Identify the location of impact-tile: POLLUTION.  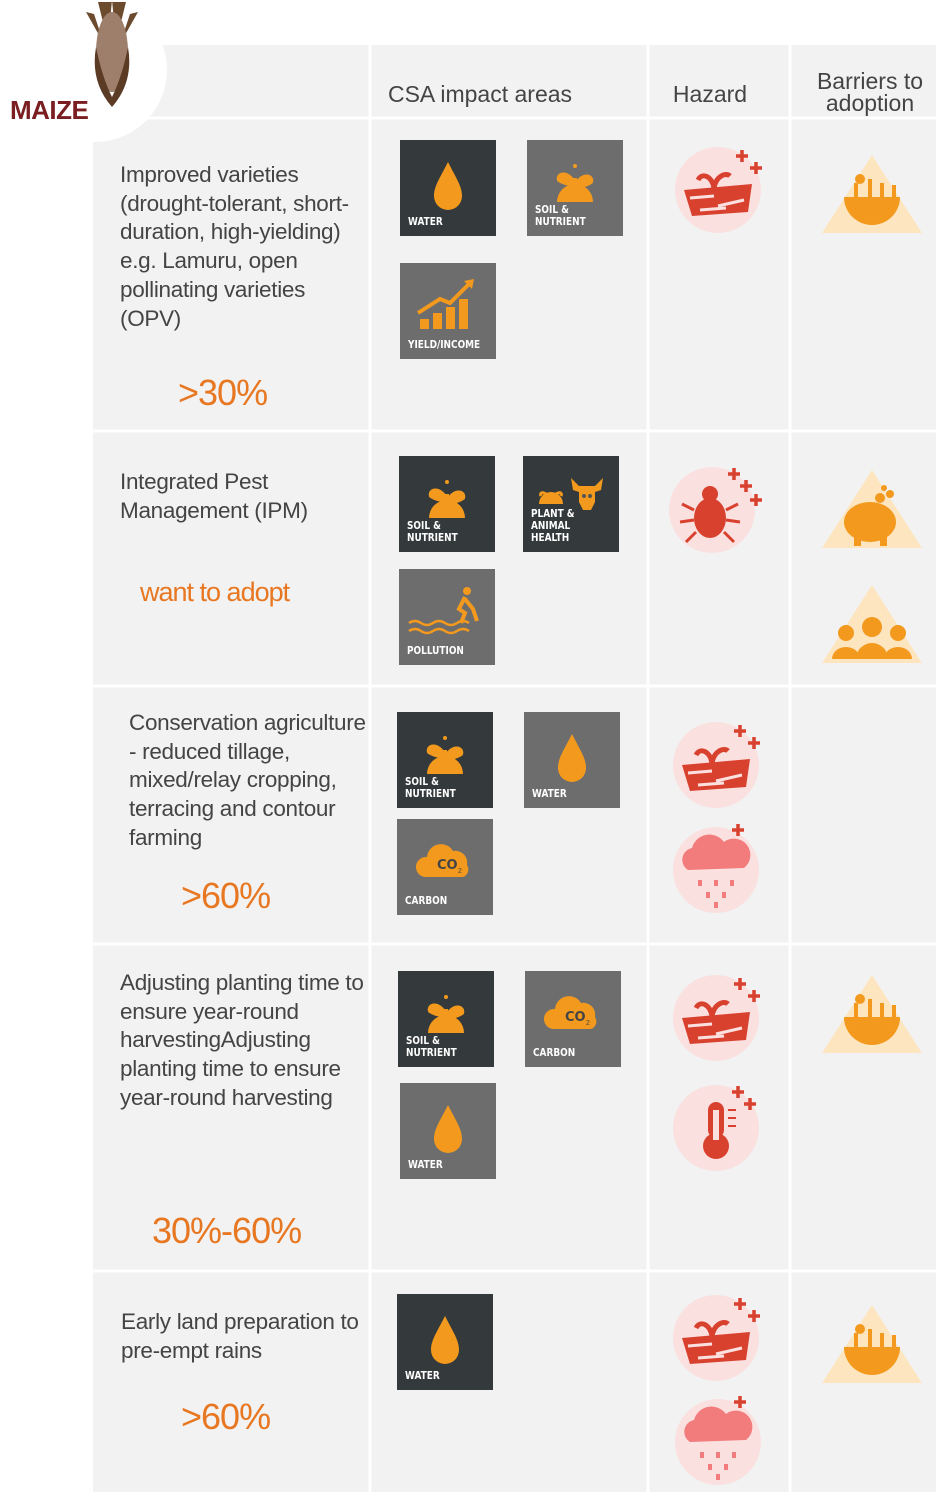
(447, 617).